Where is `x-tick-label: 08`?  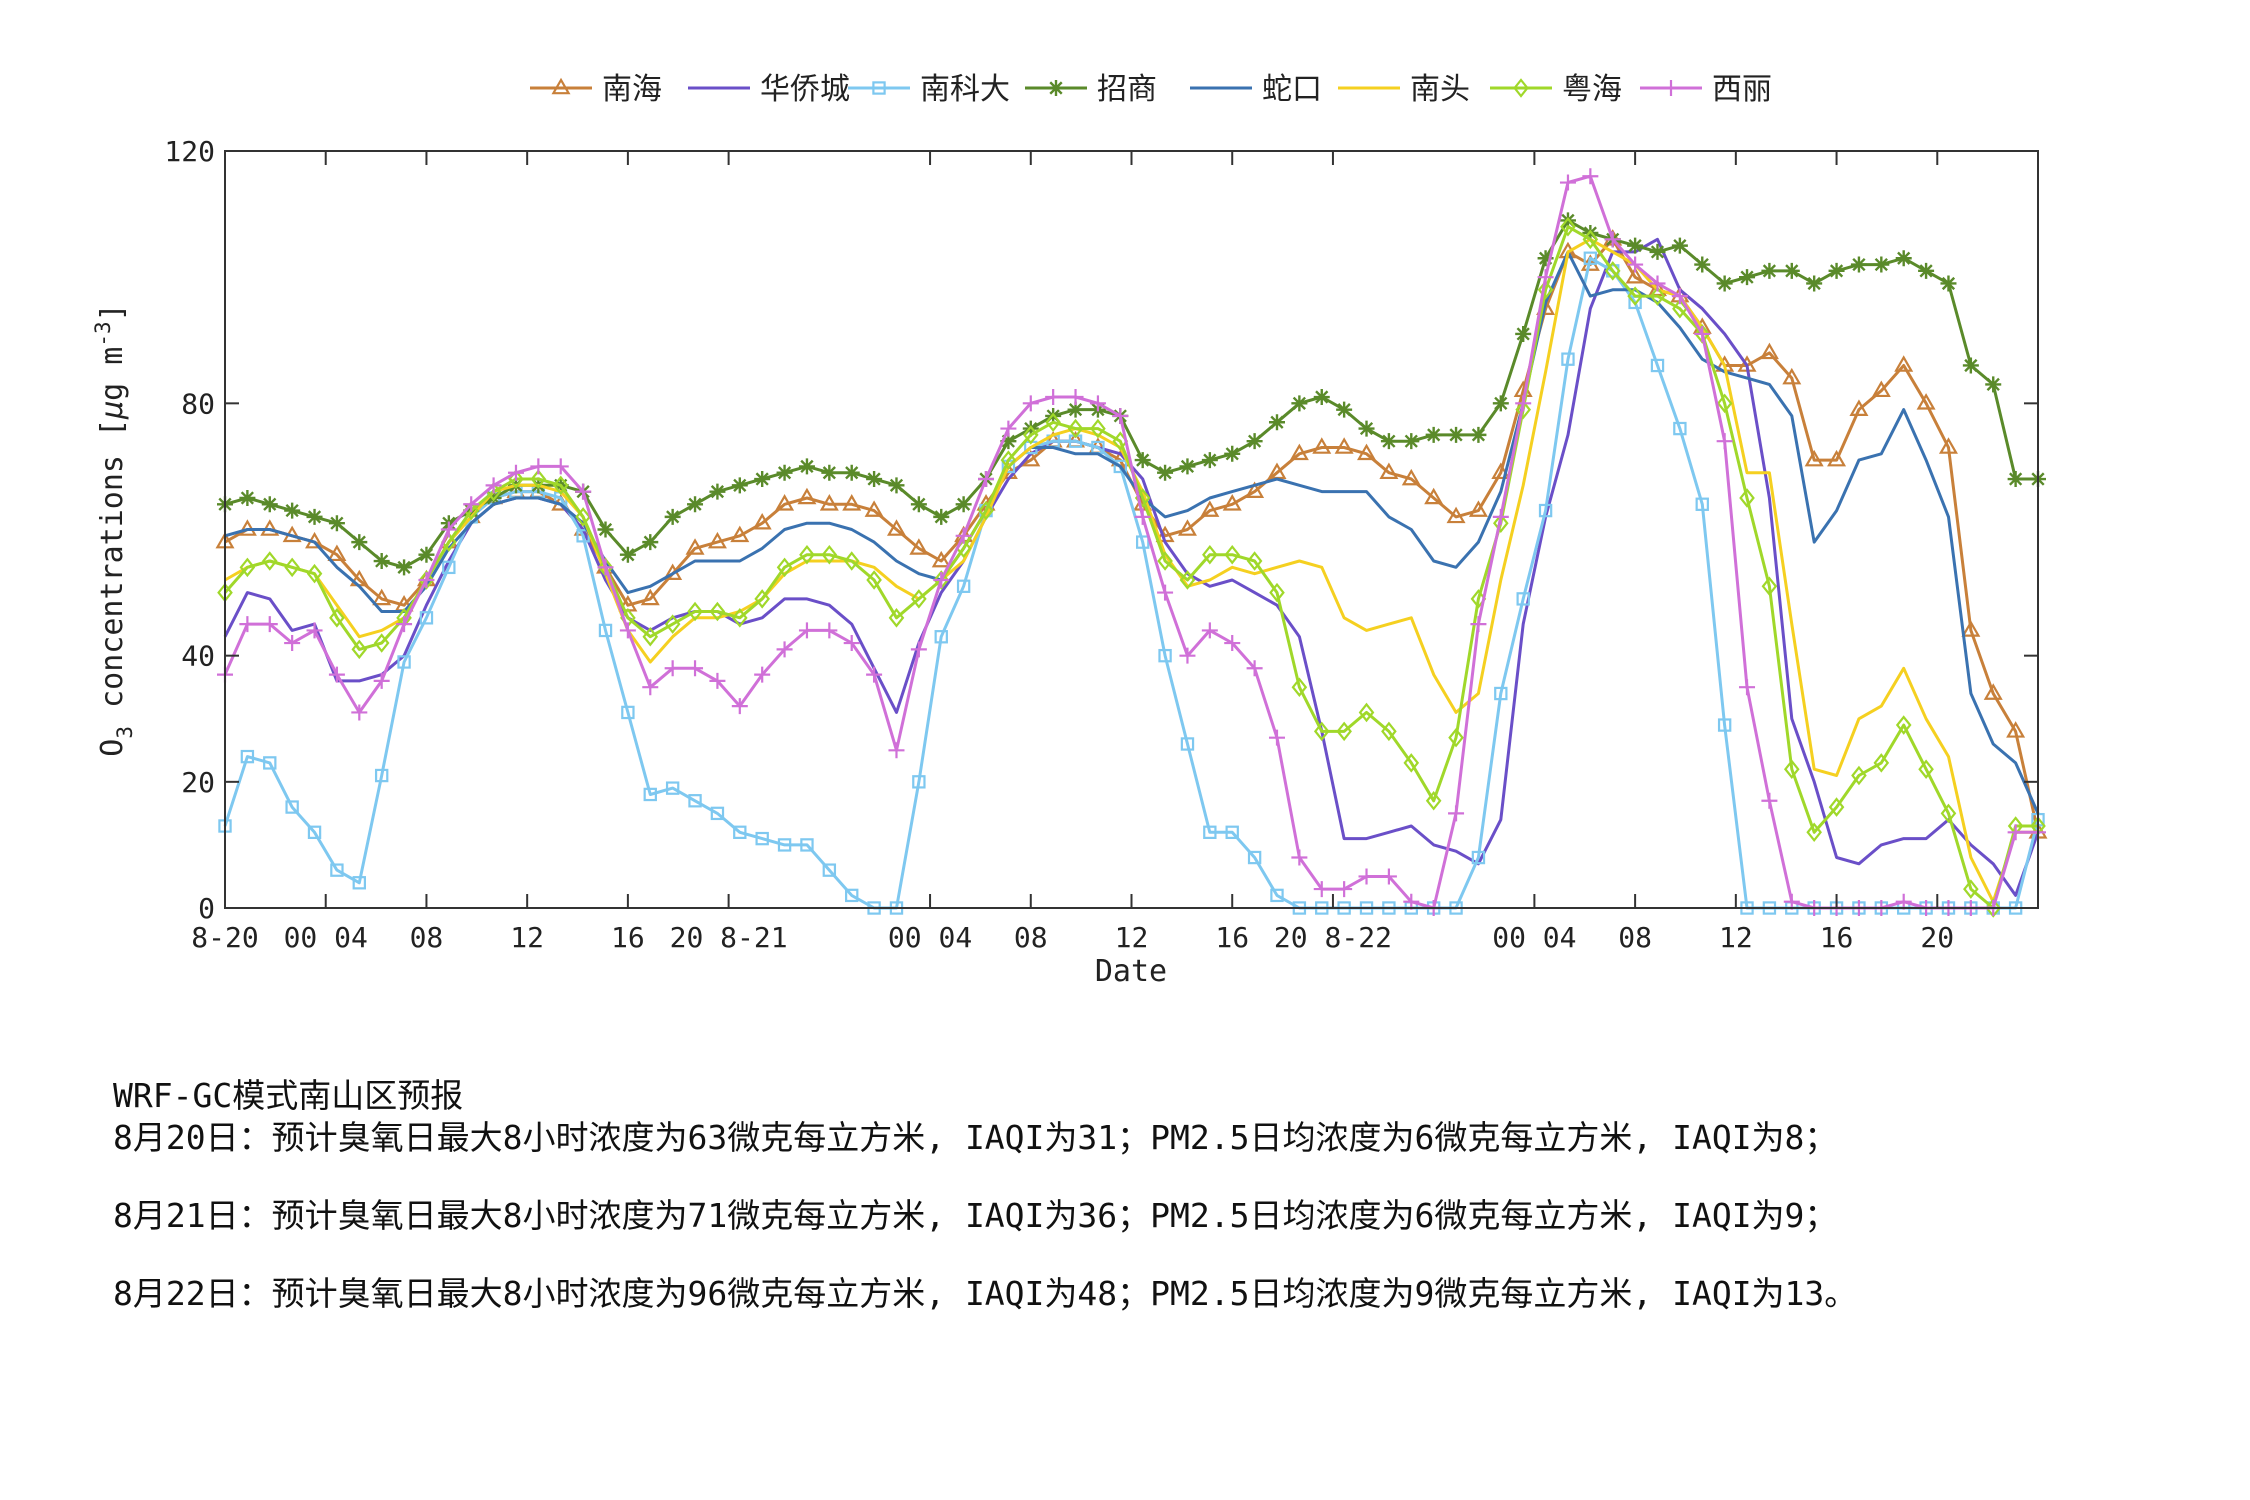
x-tick-label: 08 is located at coordinates (1031, 937).